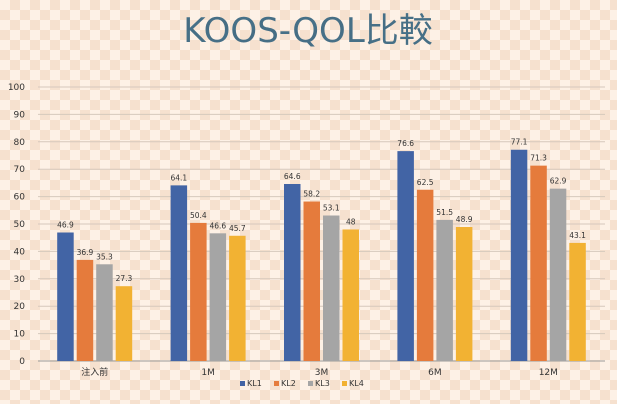  I want to click on data-label: 50.4, so click(198, 215).